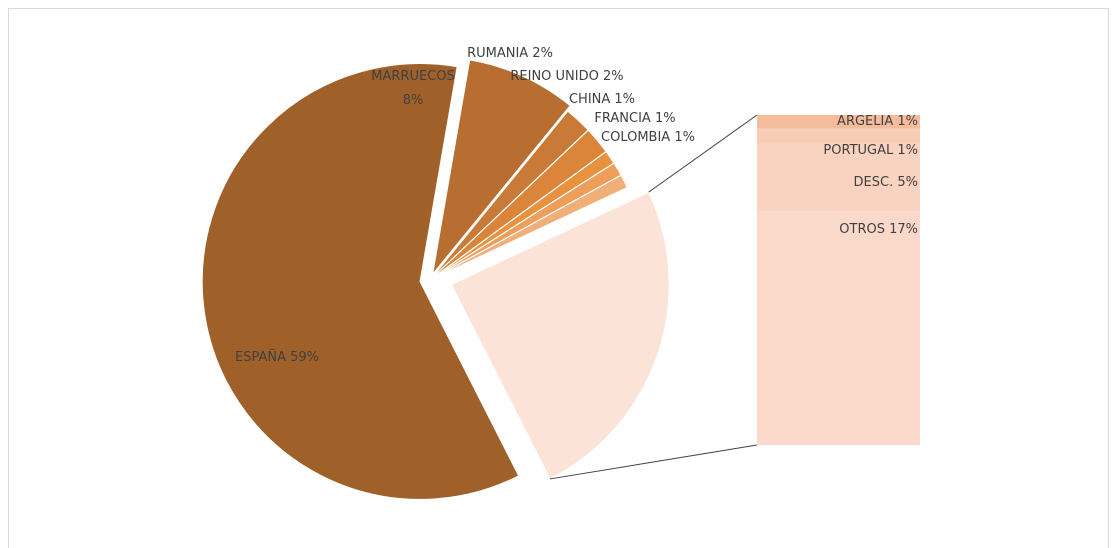 The image size is (1118, 548). Describe the element at coordinates (277, 357) in the screenshot. I see `slice-label-espana: ESPAÑA 59%` at that location.